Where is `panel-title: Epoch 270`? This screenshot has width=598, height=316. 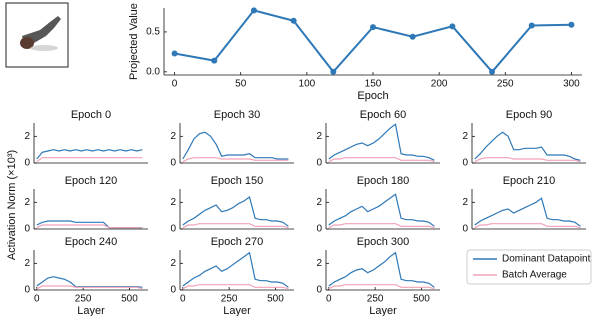
panel-title: Epoch 270 is located at coordinates (237, 242).